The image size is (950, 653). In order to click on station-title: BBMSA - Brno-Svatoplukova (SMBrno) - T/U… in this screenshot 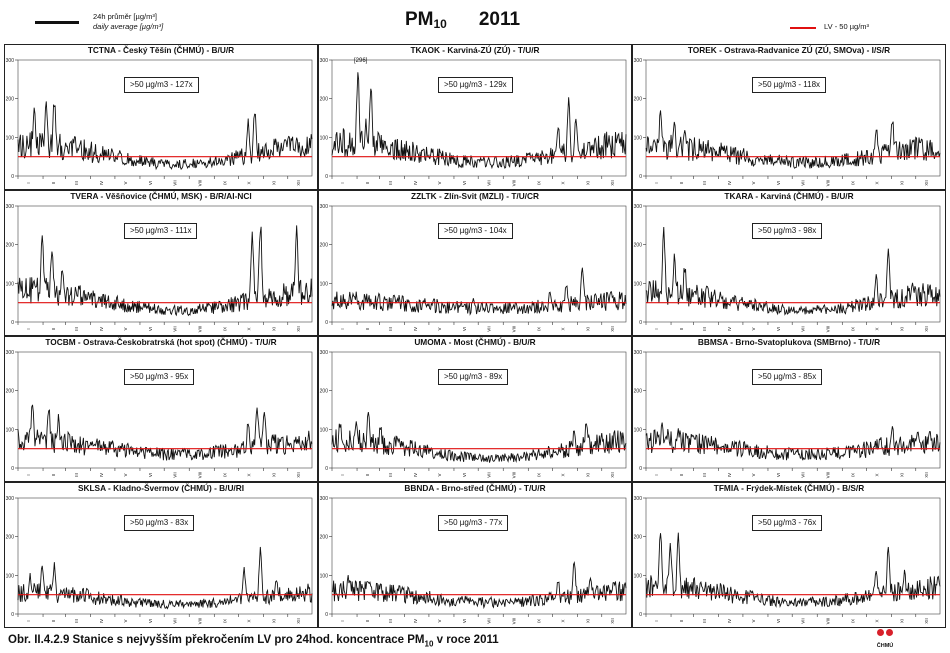, I will do `click(789, 342)`.